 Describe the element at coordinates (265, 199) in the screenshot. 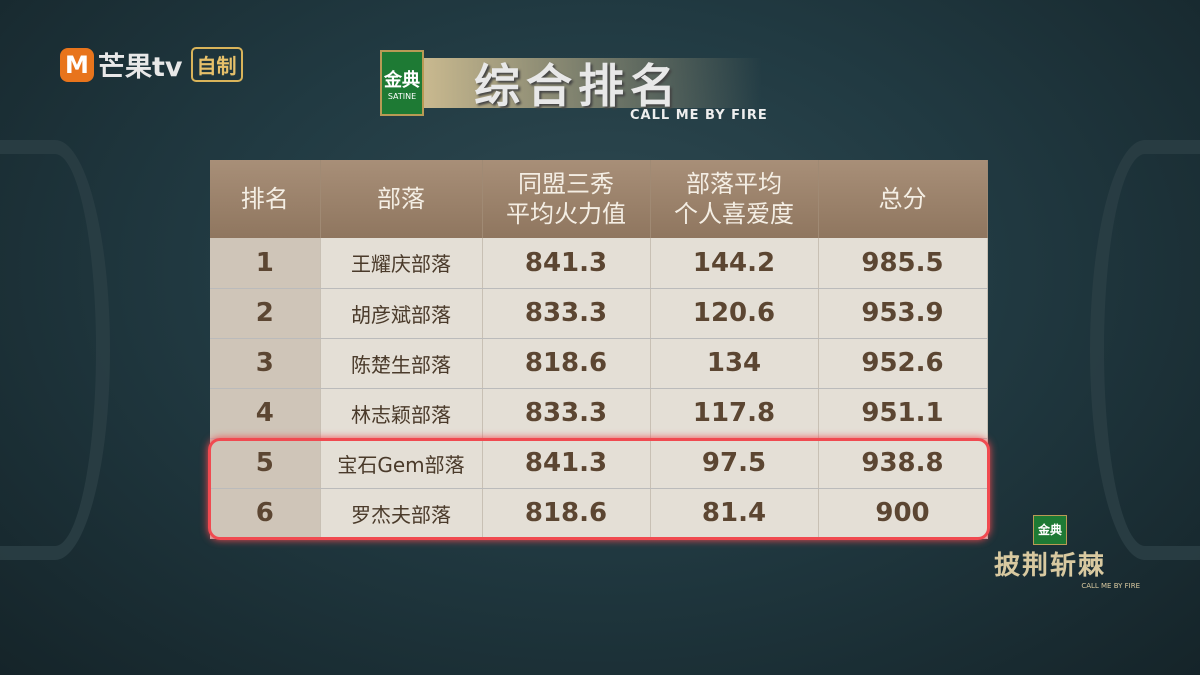

I see `column-header: 排名` at that location.